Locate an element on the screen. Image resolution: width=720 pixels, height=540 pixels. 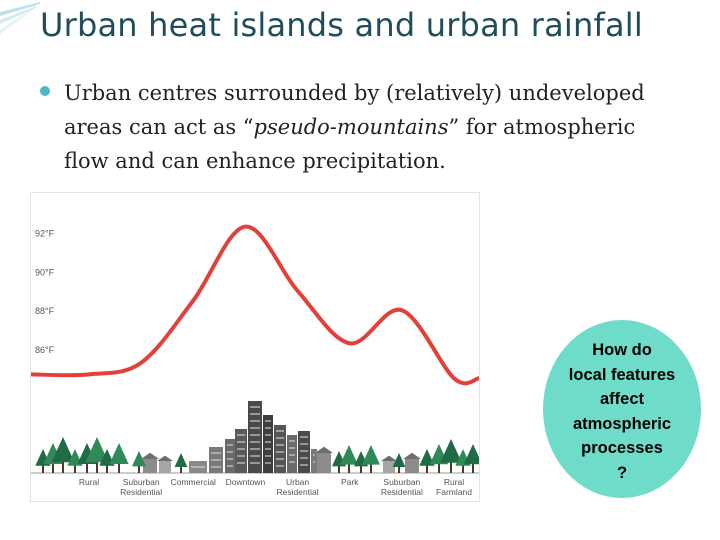
x-category-label: Park is located at coordinates (350, 482).